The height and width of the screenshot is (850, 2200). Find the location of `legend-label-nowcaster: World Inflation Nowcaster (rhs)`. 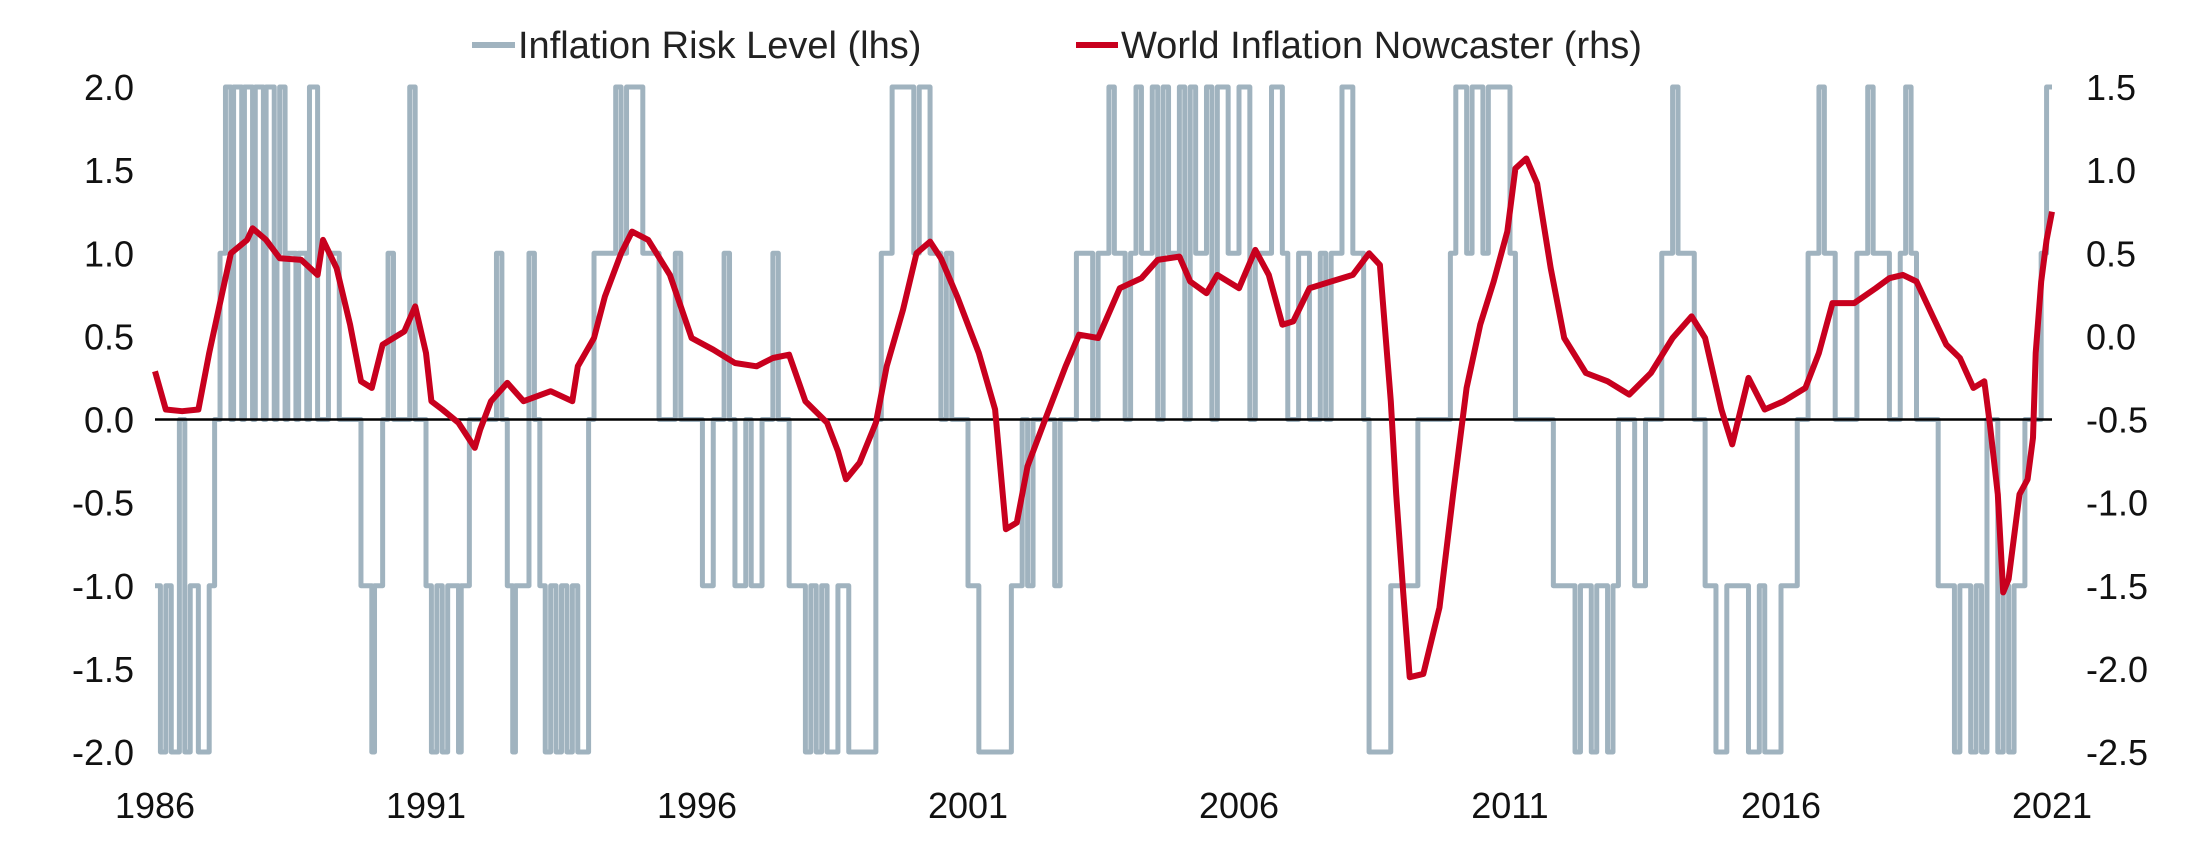

legend-label-nowcaster: World Inflation Nowcaster (rhs) is located at coordinates (1381, 46).